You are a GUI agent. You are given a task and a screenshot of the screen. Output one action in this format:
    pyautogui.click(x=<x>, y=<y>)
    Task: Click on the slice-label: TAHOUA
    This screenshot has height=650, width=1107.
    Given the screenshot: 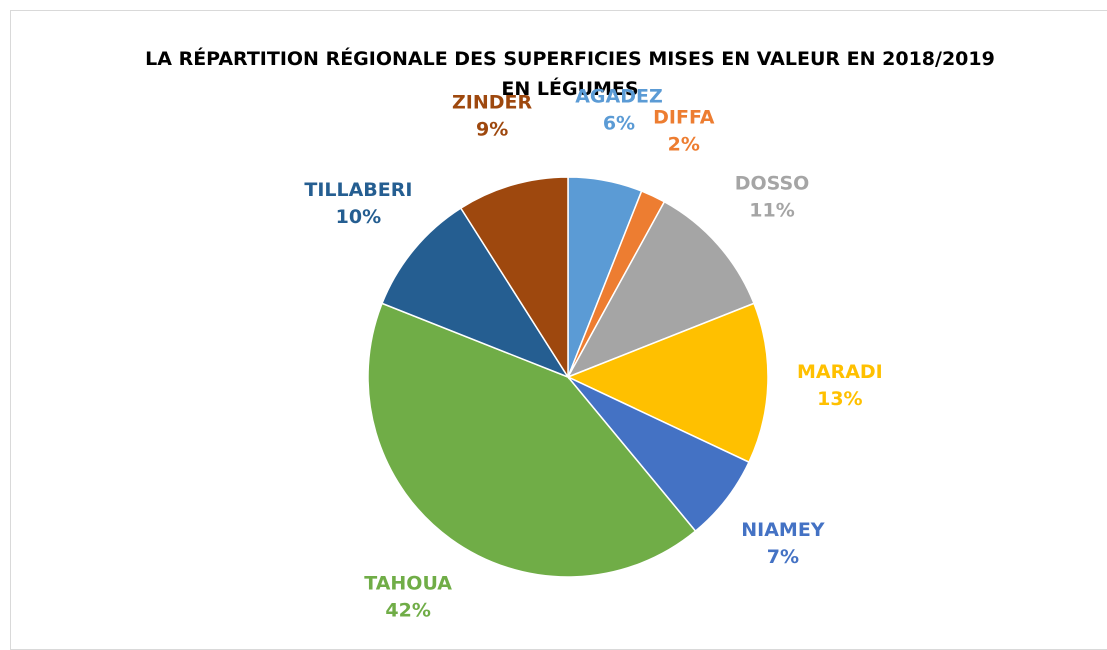 What is the action you would take?
    pyautogui.click(x=408, y=584)
    